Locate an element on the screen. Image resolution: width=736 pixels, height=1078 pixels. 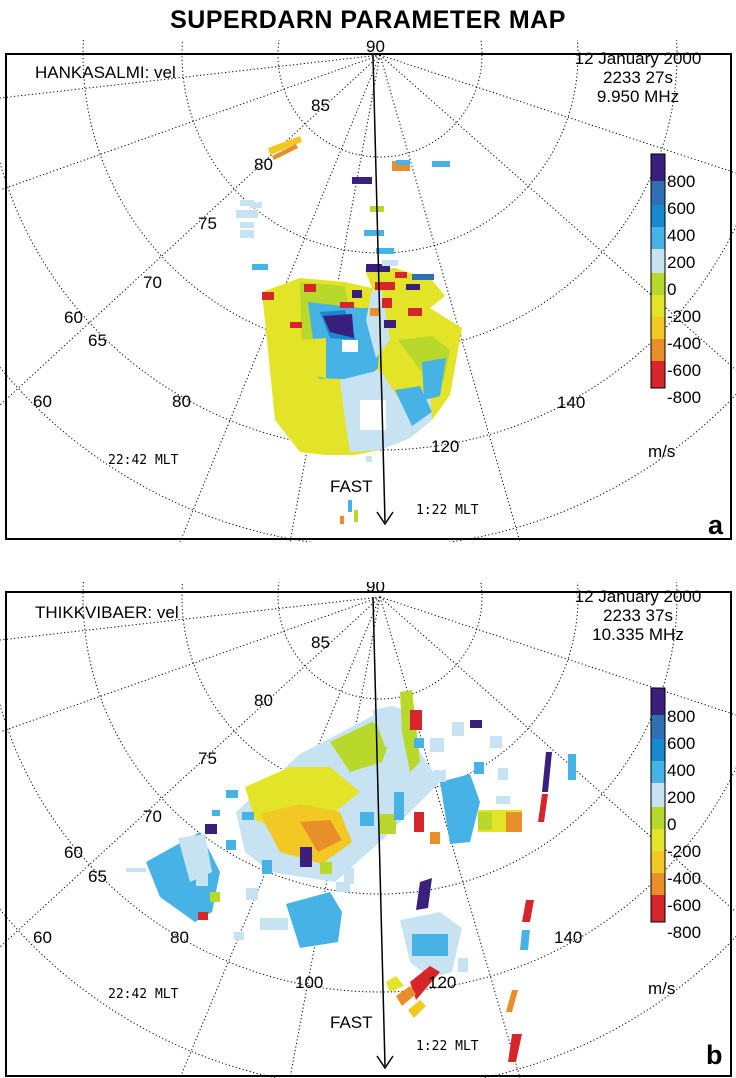
time-label: 2233 27s is located at coordinates (638, 77).